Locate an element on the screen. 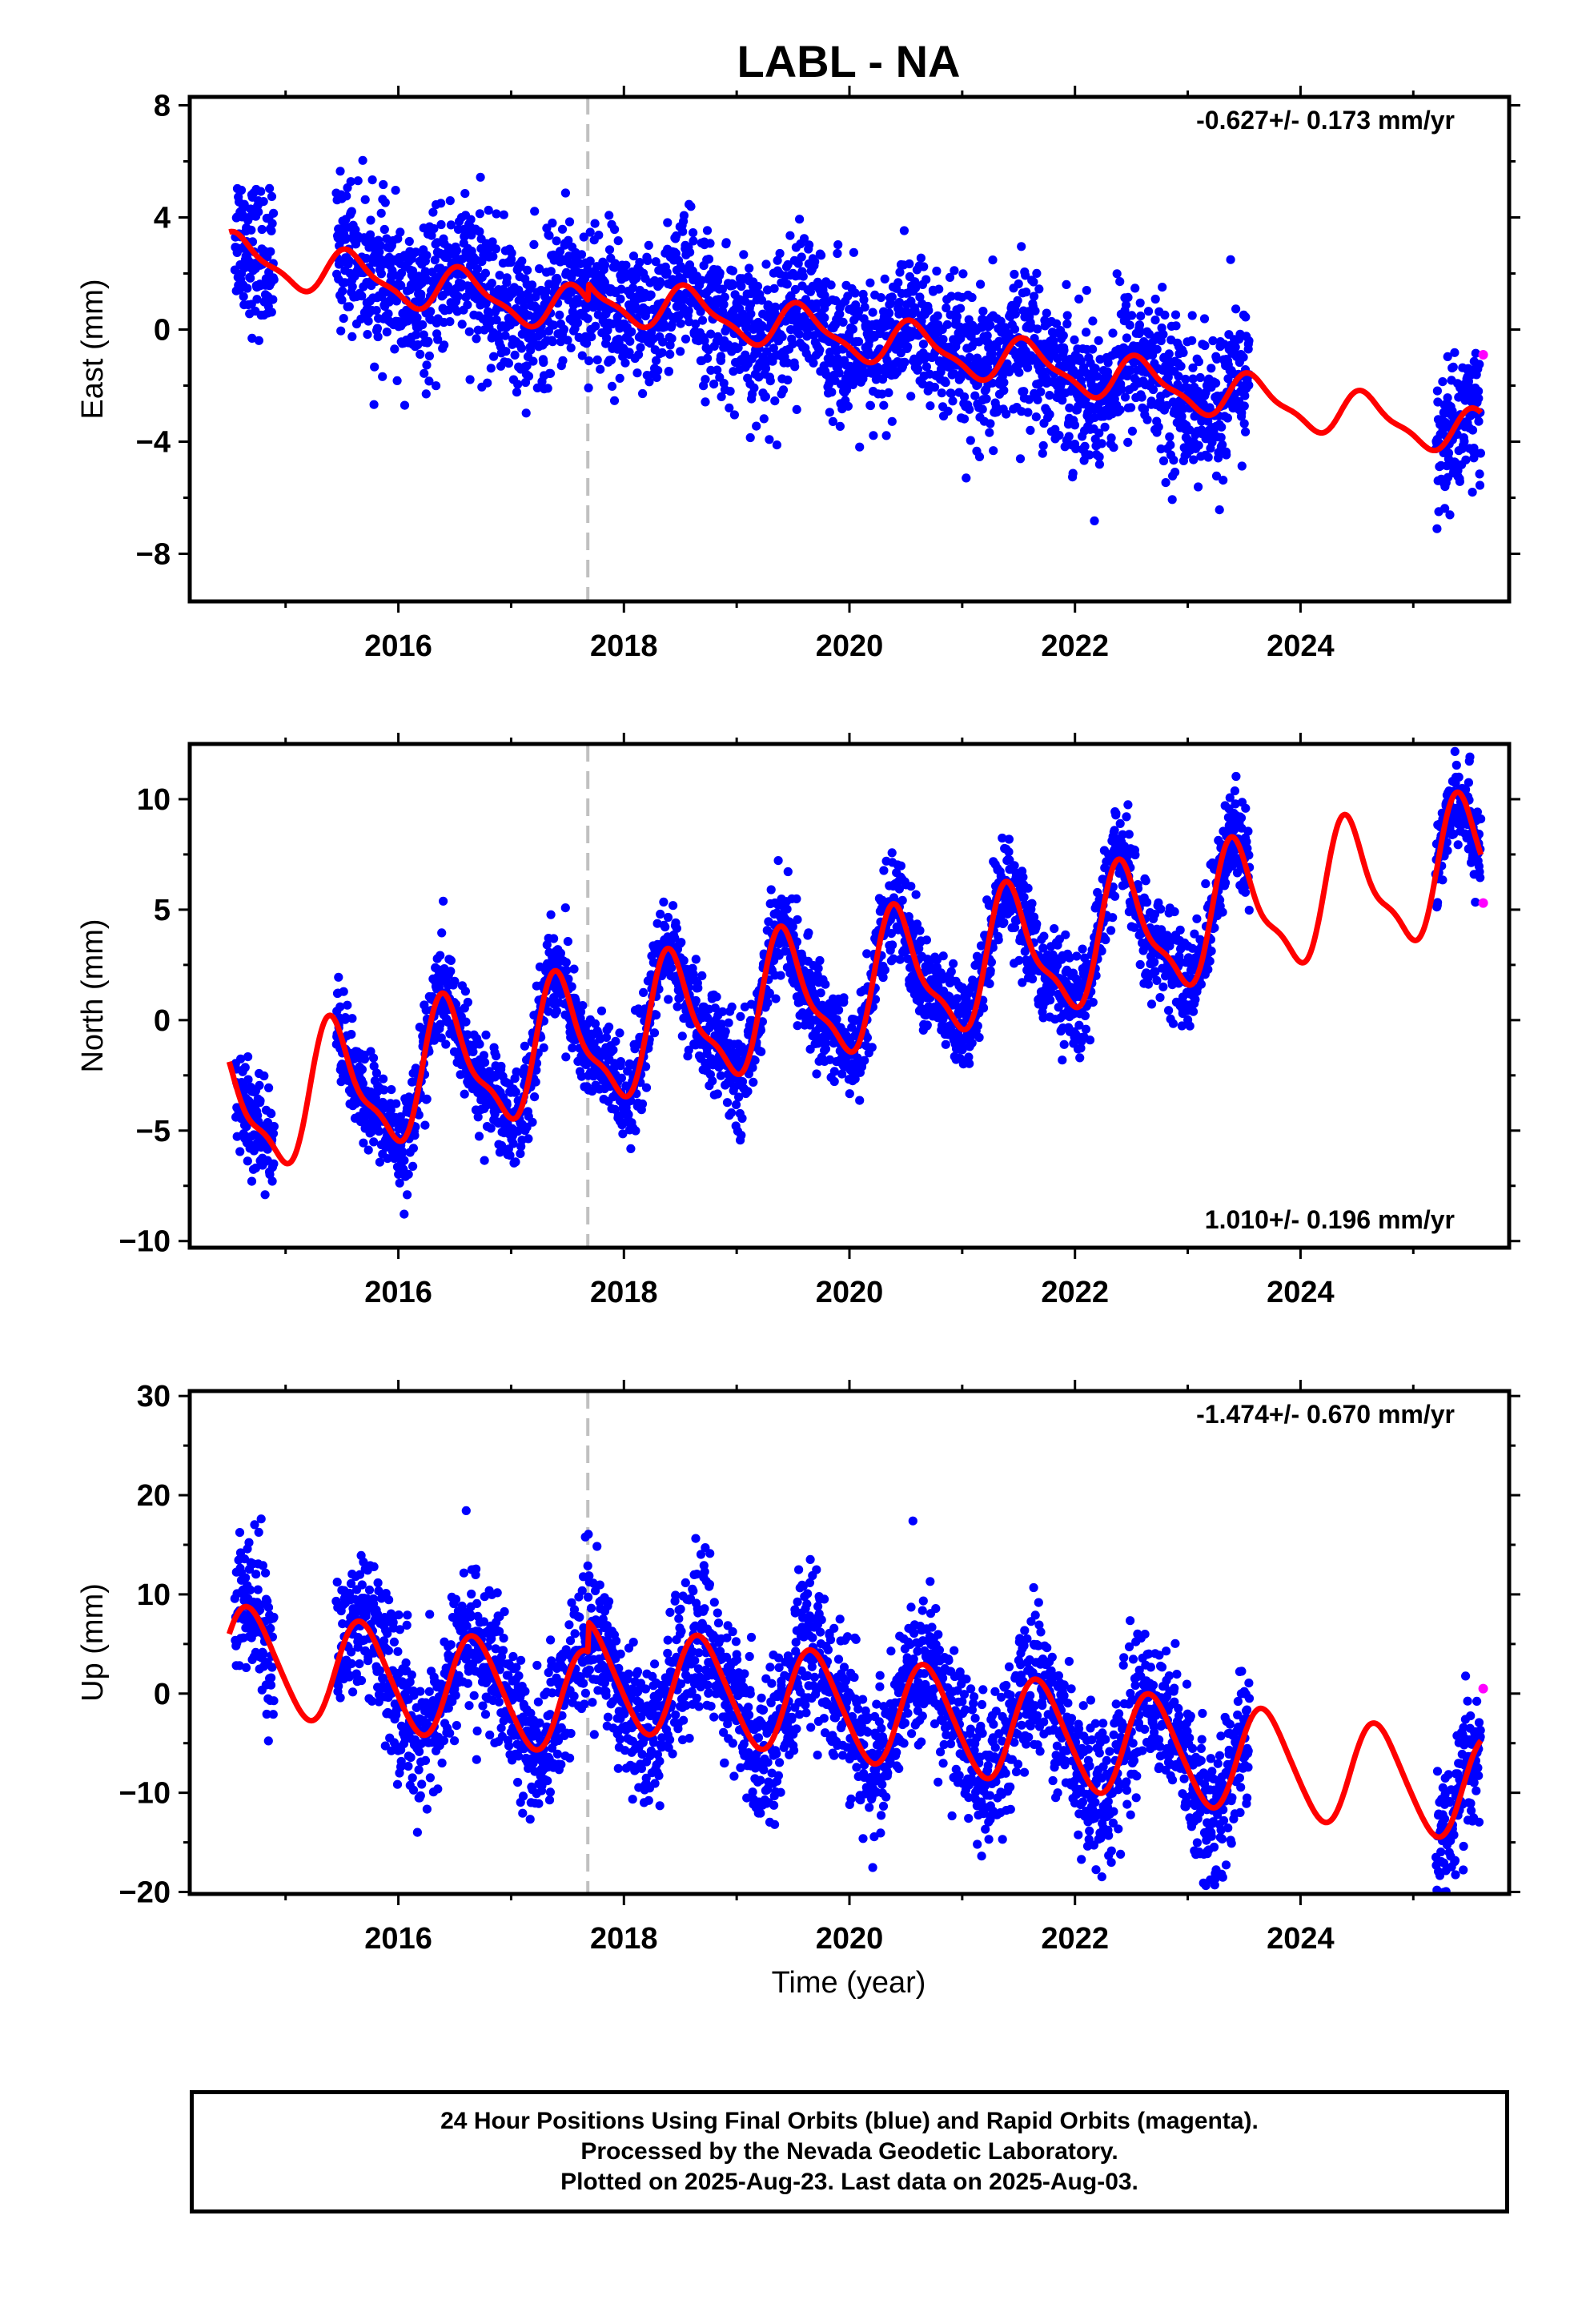 This screenshot has height=2324, width=1582. rapid-orbit-point is located at coordinates (1483, 355).